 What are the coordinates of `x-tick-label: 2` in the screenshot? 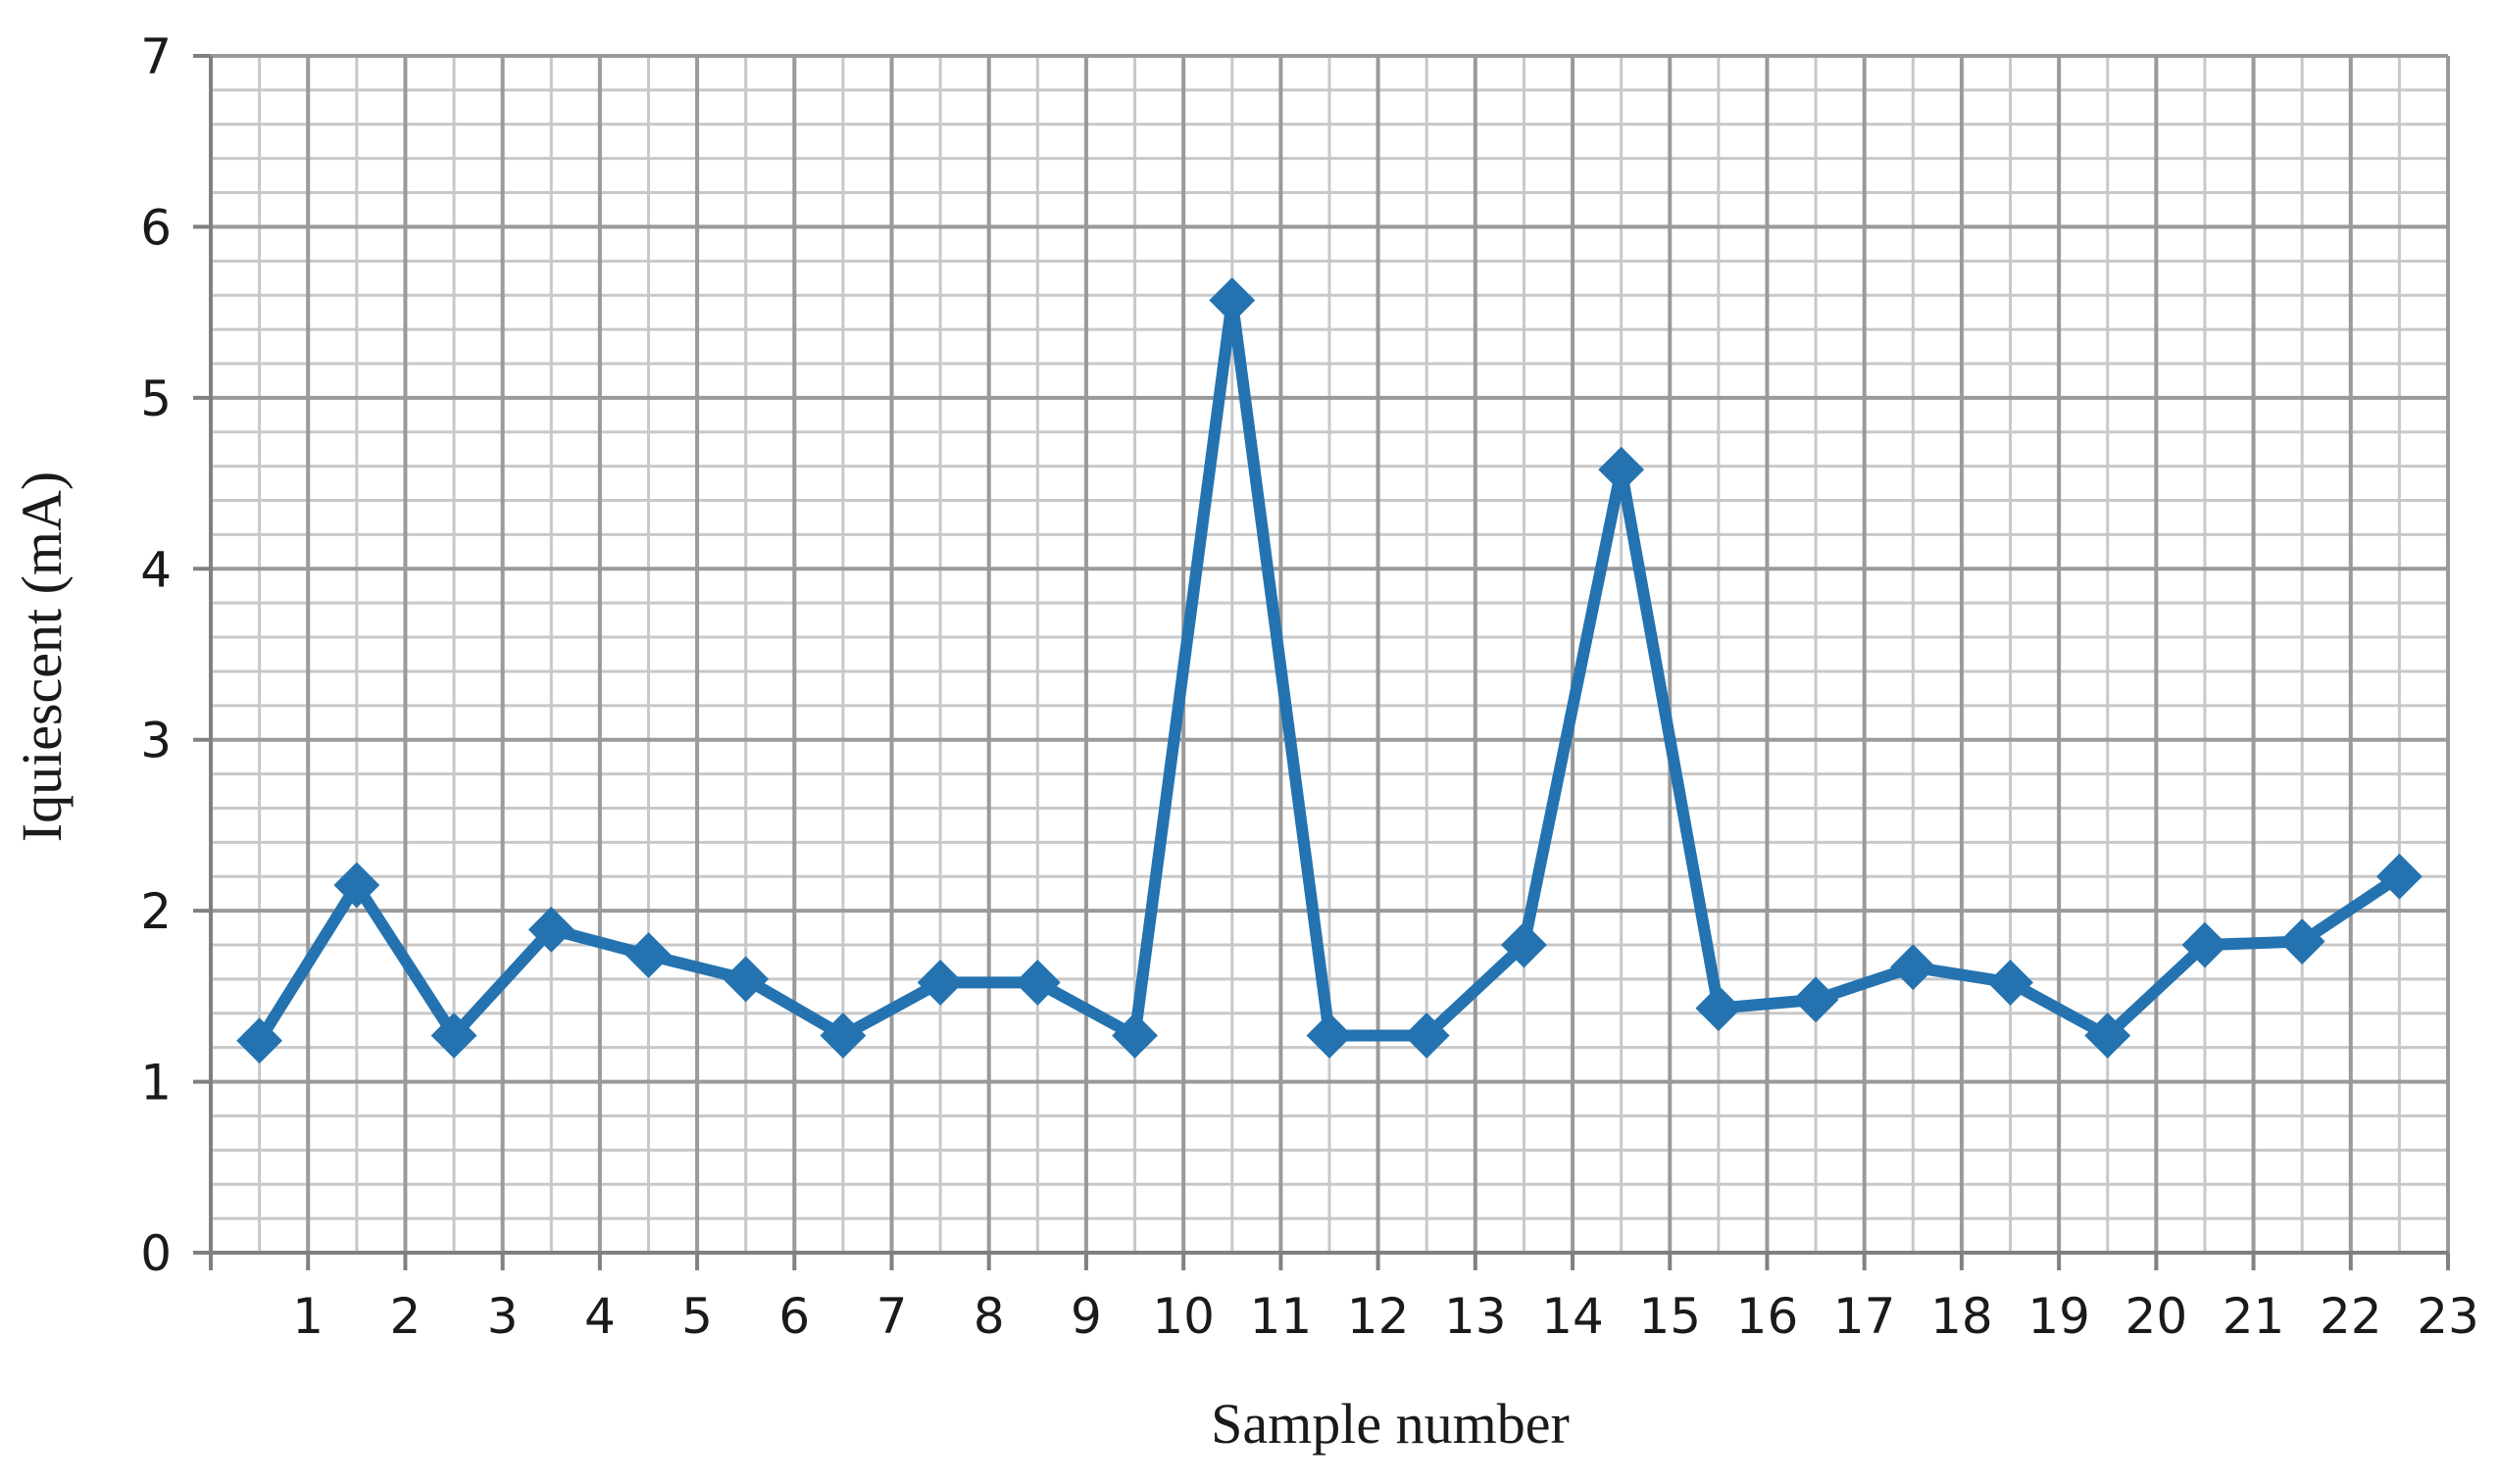 It's located at (406, 1316).